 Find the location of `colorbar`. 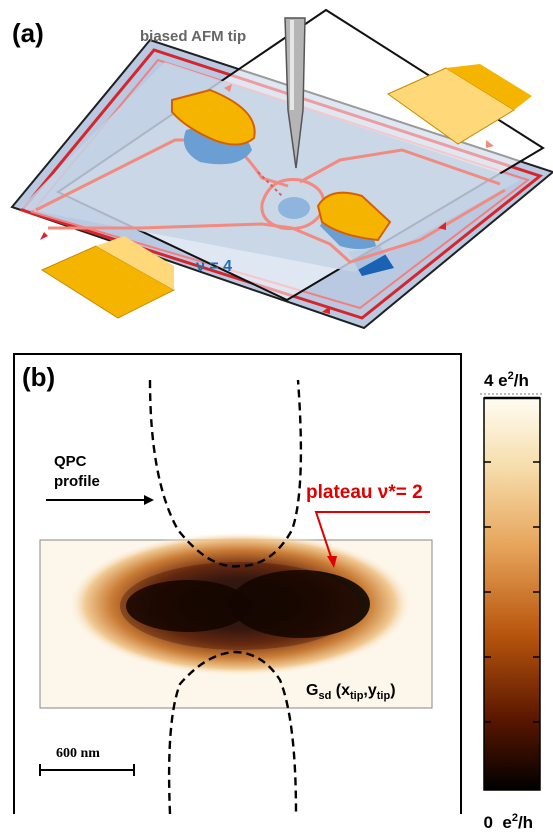

colorbar is located at coordinates (512, 594).